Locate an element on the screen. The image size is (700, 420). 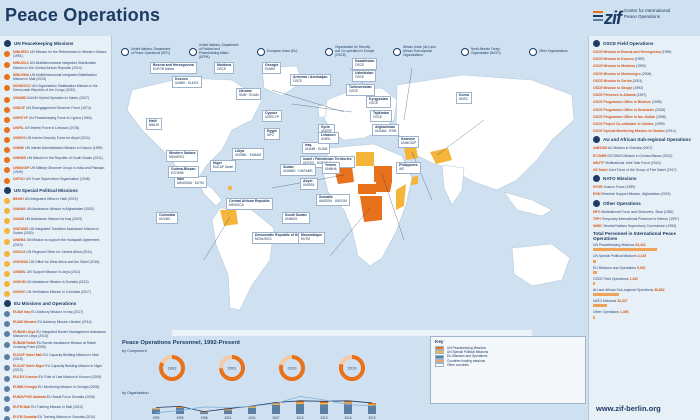
map-callout: Haiti BINUH is located at coordinates (154, 124).